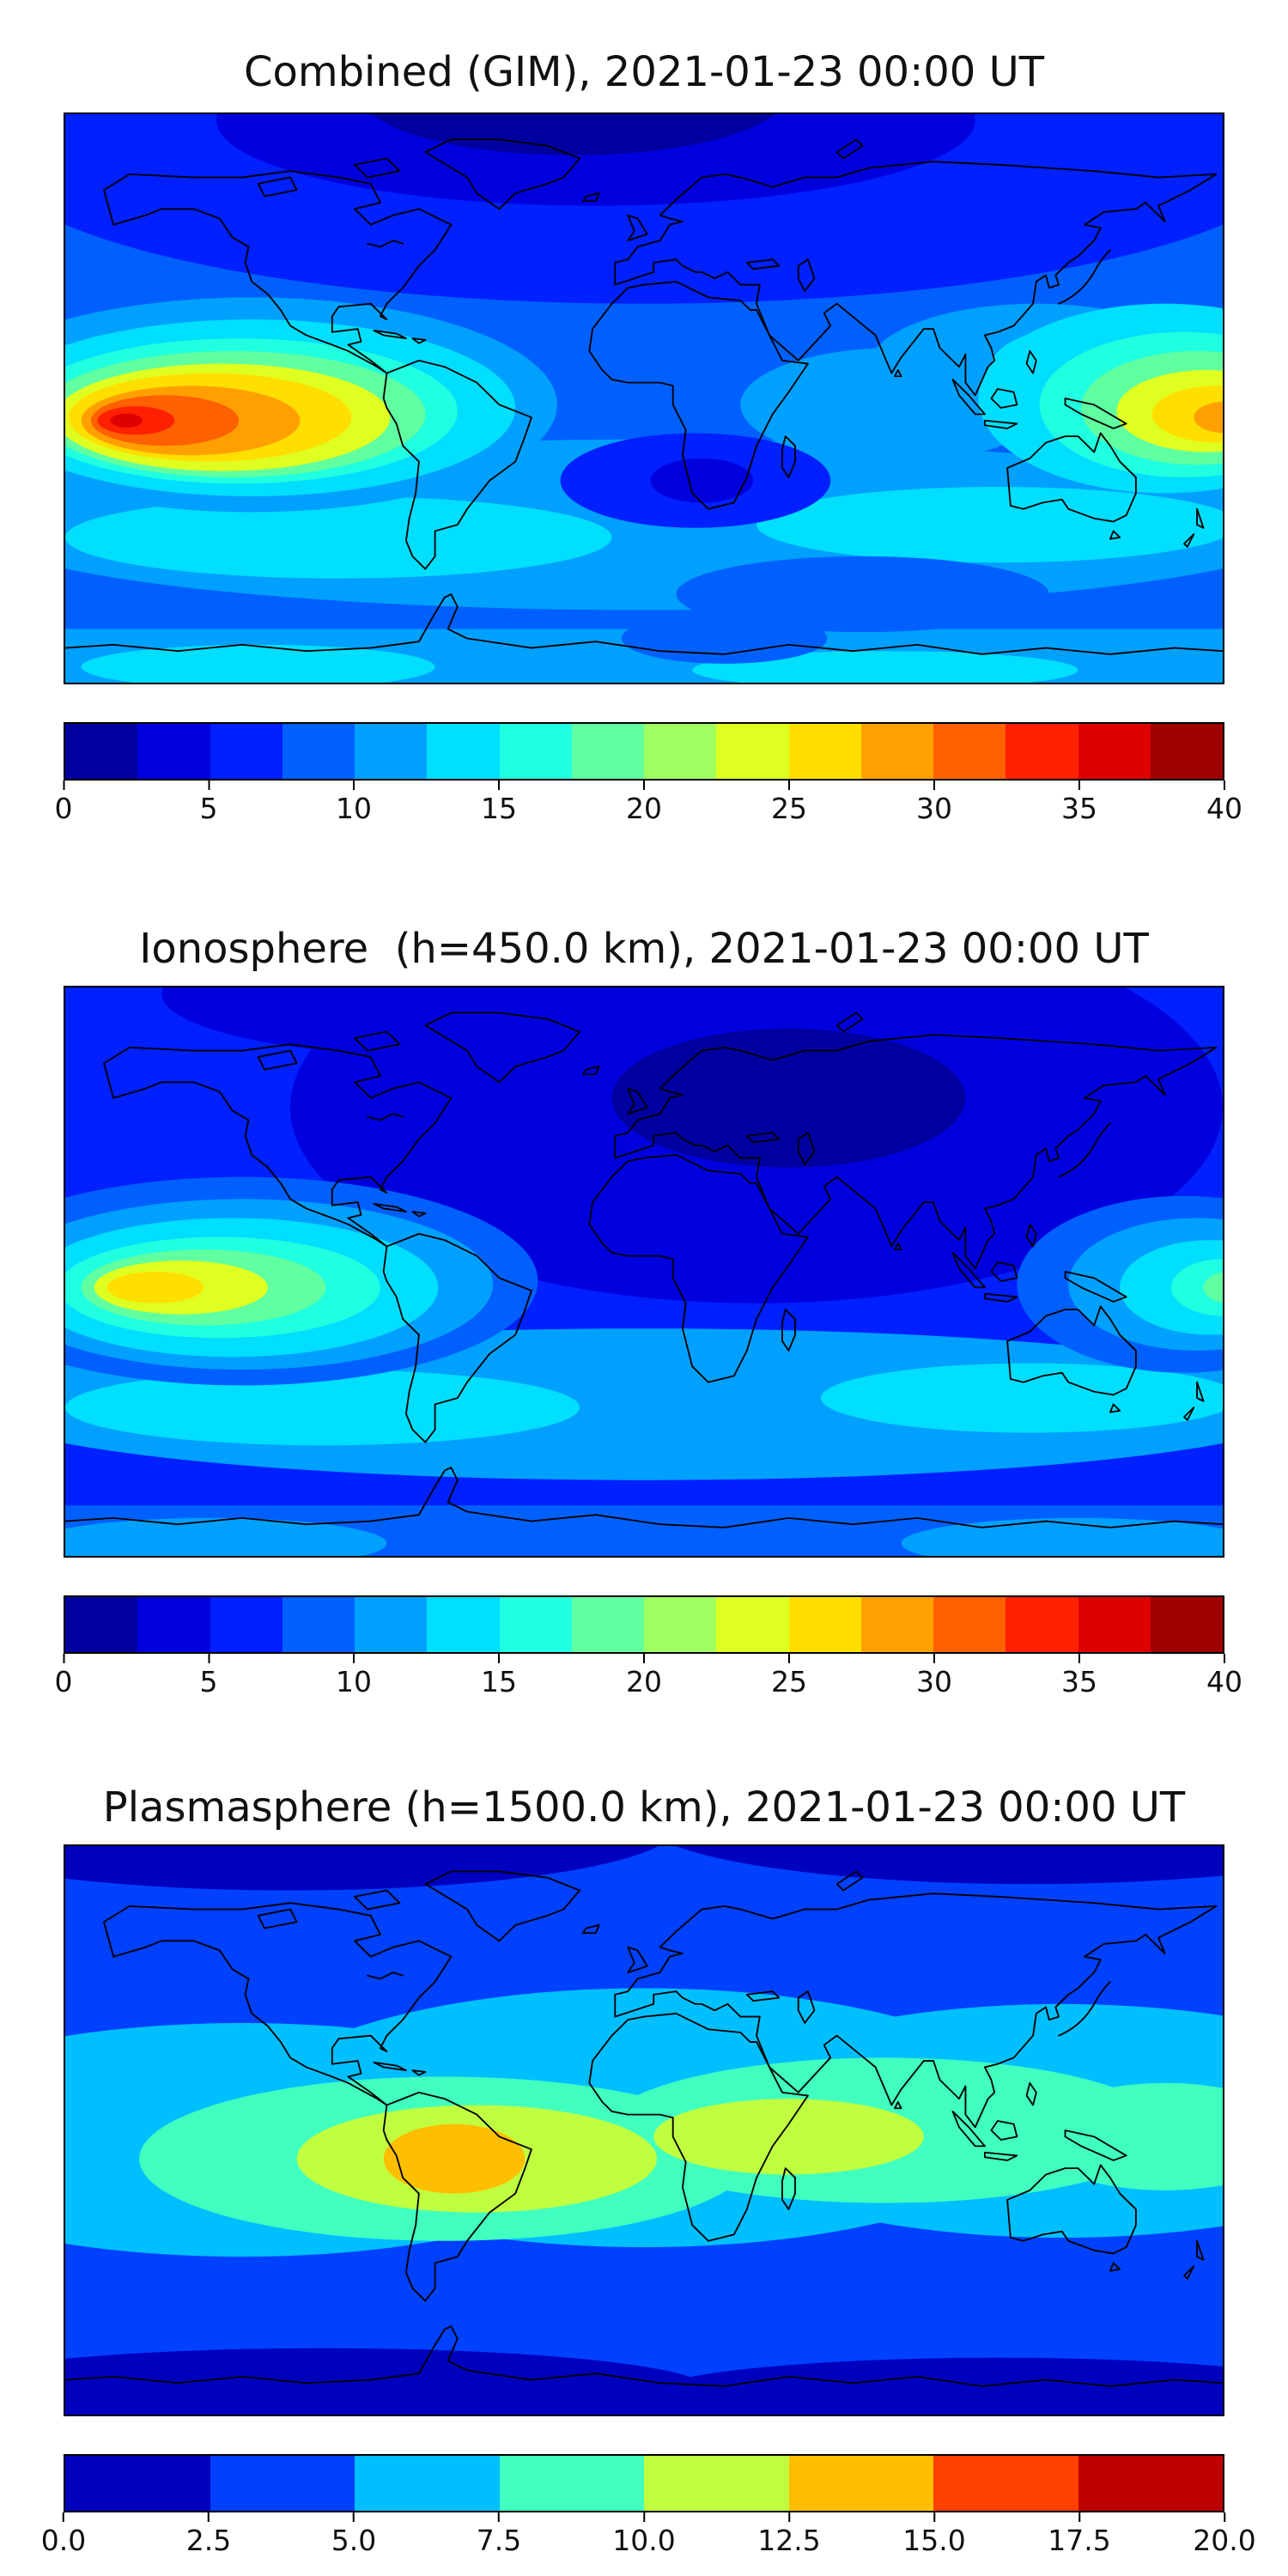  Describe the element at coordinates (1079, 2535) in the screenshot. I see `colorbar-tick: 17.5` at that location.